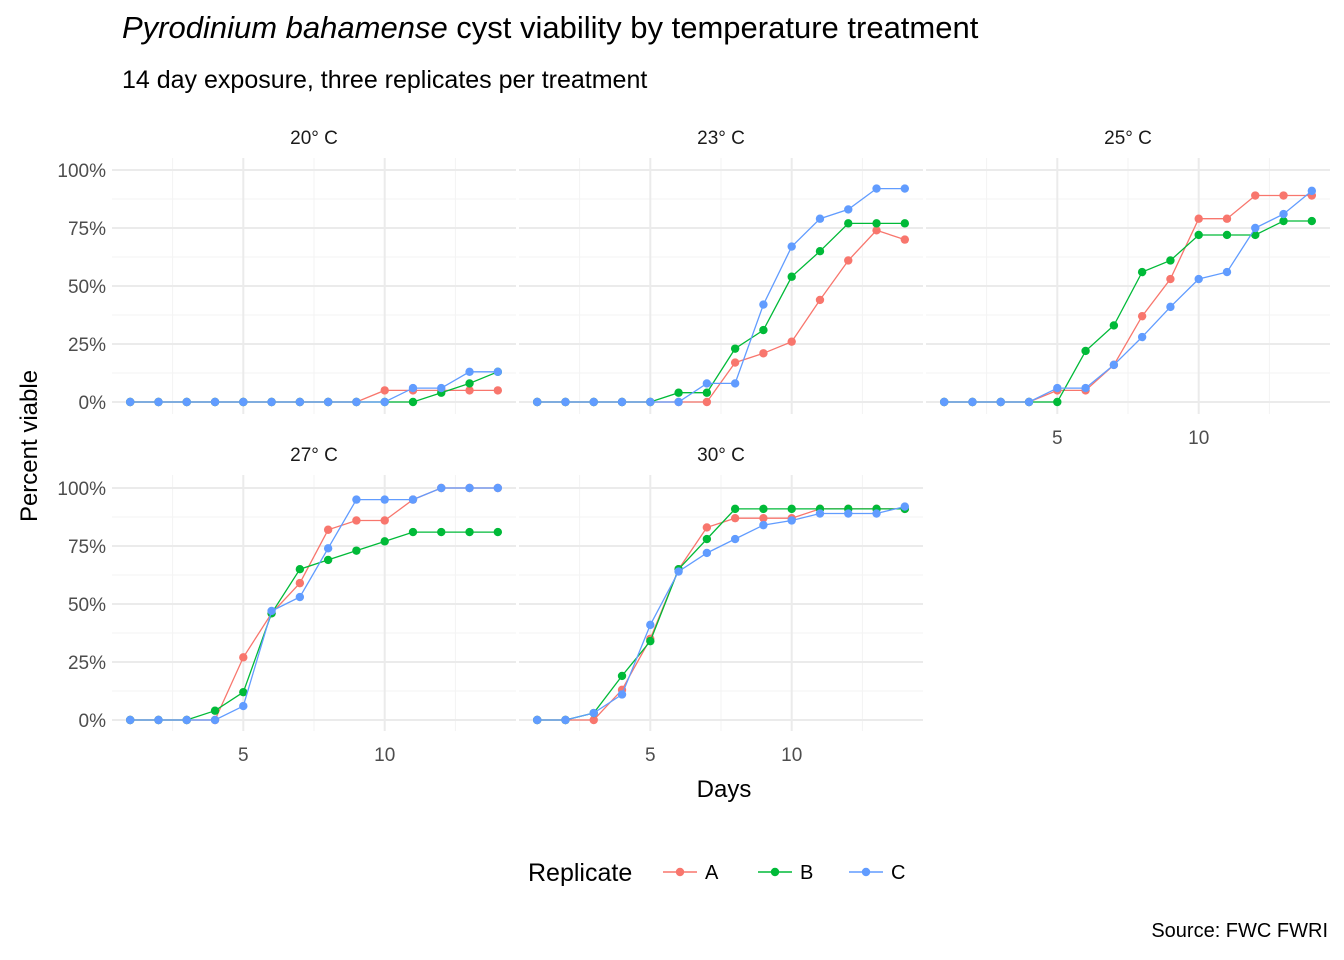 The width and height of the screenshot is (1344, 960). I want to click on facet-panel-0: 20° C 0% 25% 50% 75% 100%, so click(286, 271).